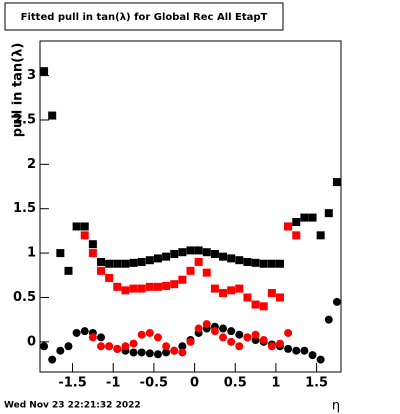 The width and height of the screenshot is (400, 414). I want to click on y-tick-label: 0, so click(31, 341).